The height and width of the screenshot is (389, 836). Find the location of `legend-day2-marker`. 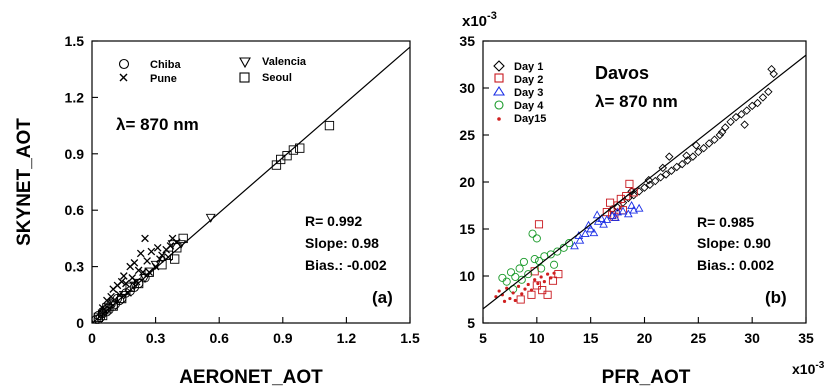

legend-day2-marker is located at coordinates (499, 78).